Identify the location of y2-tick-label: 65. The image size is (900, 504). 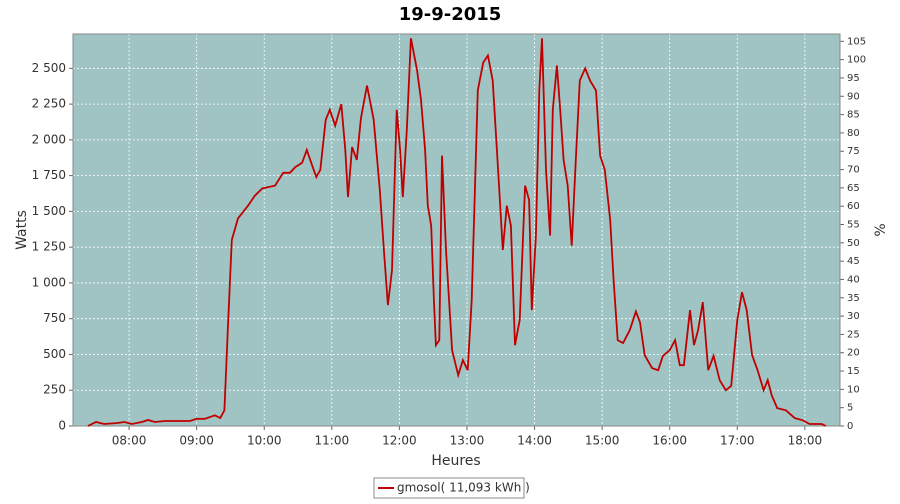
(853, 188).